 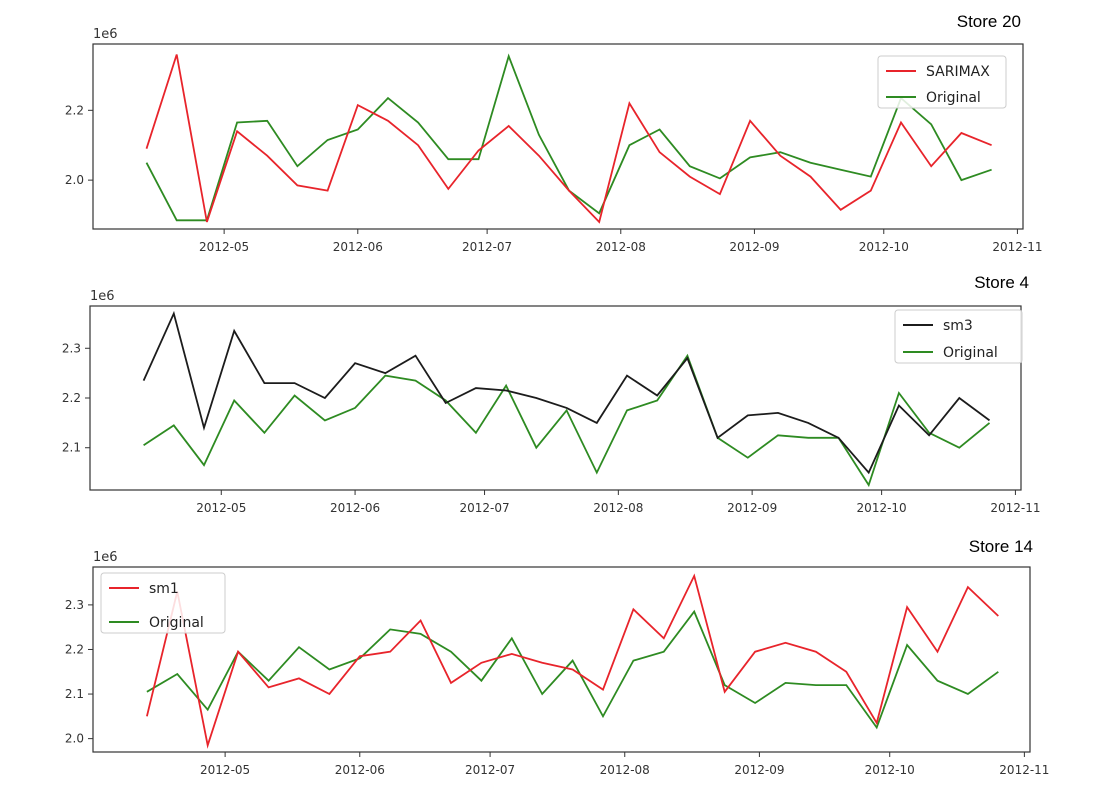 What do you see at coordinates (164, 589) in the screenshot?
I see `legend-label: sm1` at bounding box center [164, 589].